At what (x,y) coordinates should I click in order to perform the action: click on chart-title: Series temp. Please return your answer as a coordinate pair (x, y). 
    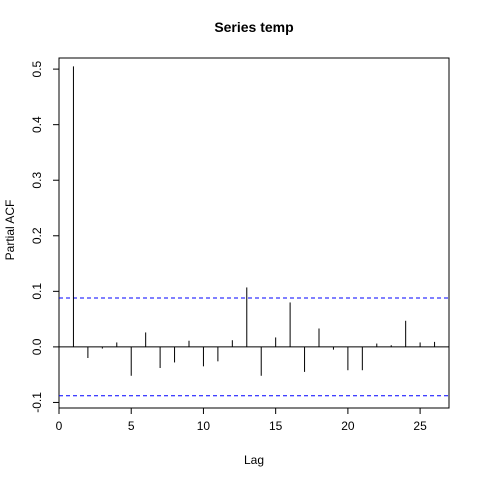
    Looking at the image, I should click on (253, 27).